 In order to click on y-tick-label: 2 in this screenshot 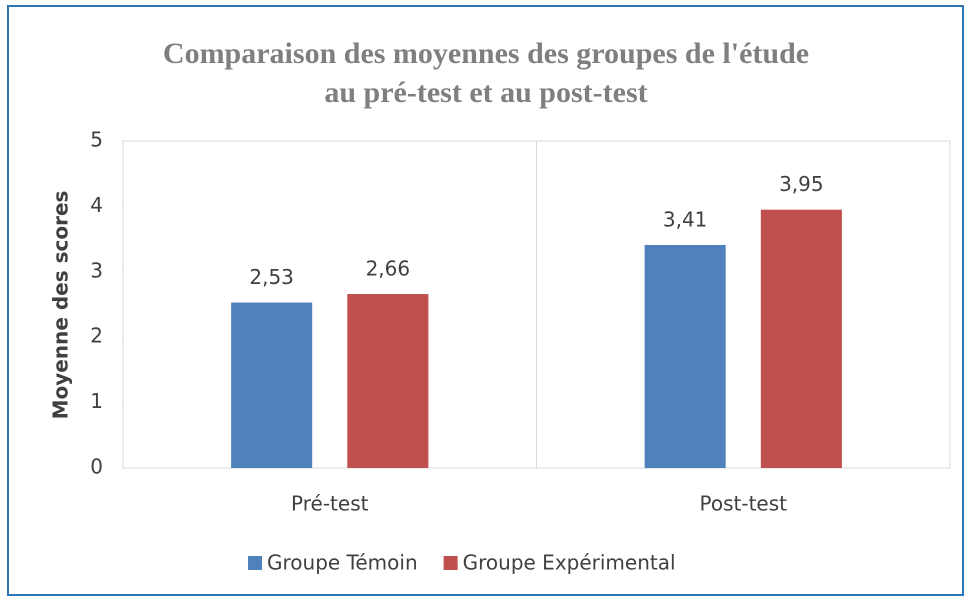, I will do `click(96, 336)`.